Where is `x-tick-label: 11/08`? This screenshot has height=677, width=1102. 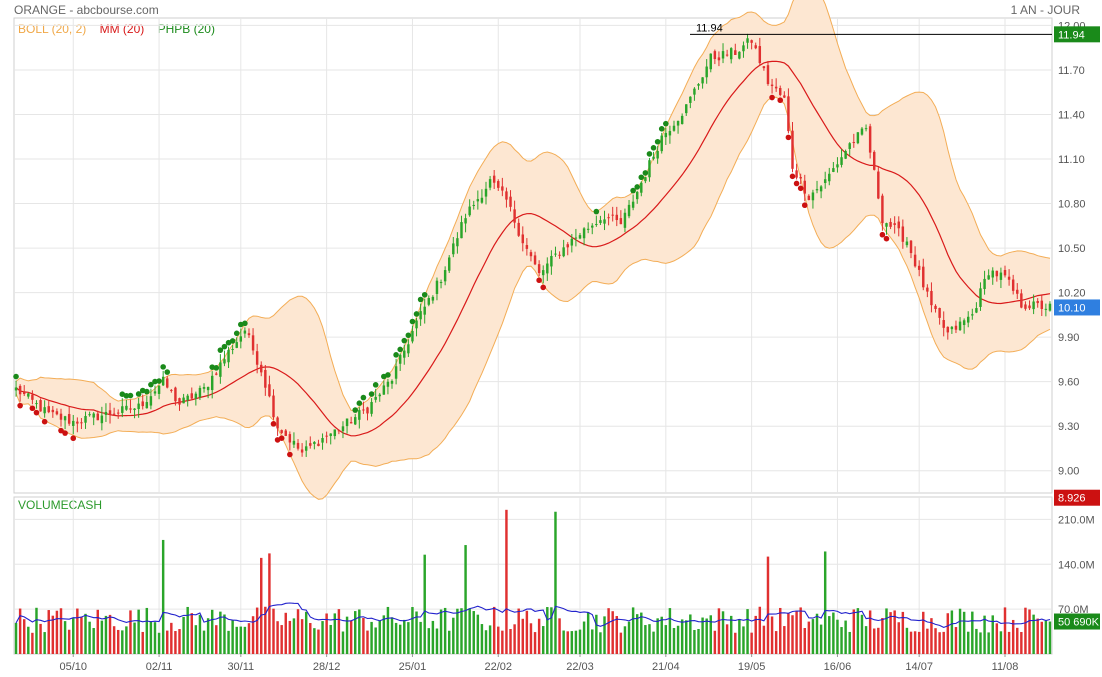 x-tick-label: 11/08 is located at coordinates (1005, 667).